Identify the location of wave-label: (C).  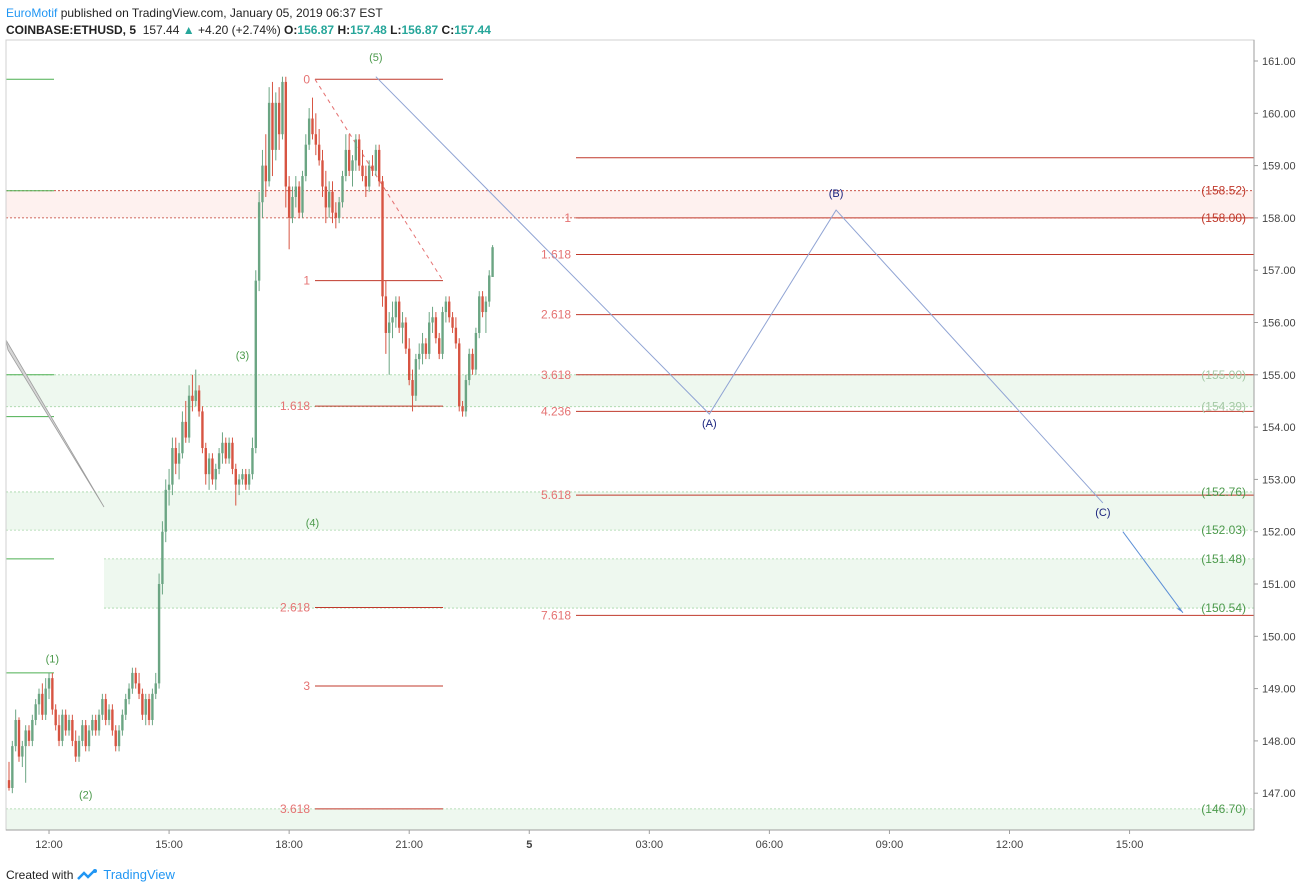
(1102, 513).